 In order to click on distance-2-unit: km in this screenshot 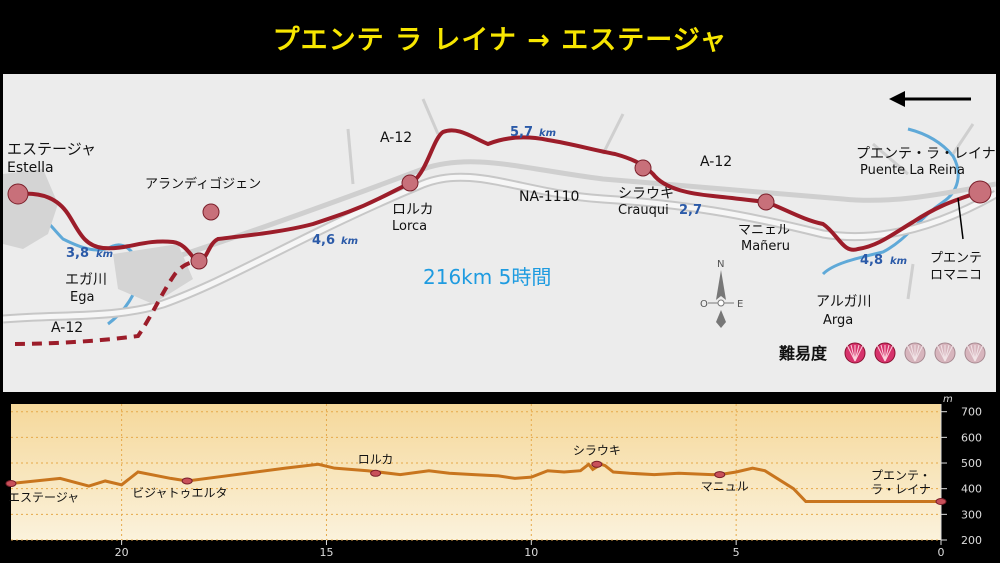, I will do `click(349, 241)`.